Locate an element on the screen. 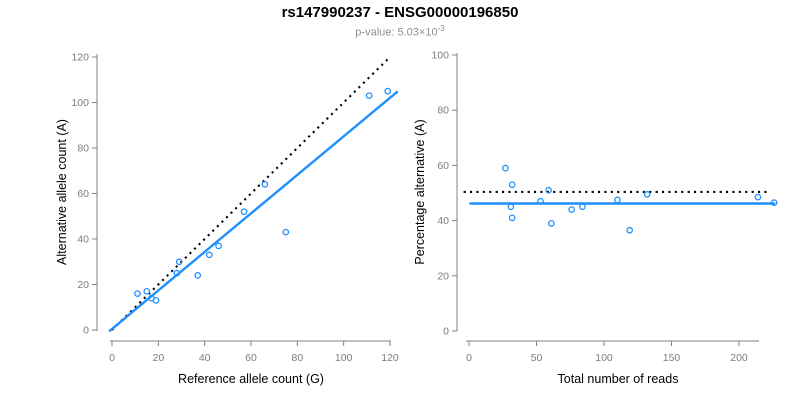  pvalue-text: p-value: 5.03×10 is located at coordinates (396, 32).